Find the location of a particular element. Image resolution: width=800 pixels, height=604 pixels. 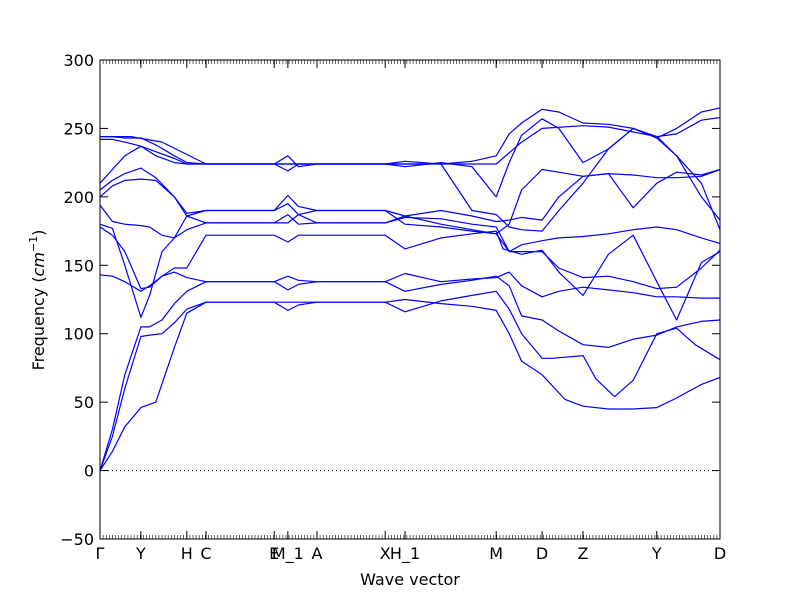

x-tick-label: A is located at coordinates (317, 553).